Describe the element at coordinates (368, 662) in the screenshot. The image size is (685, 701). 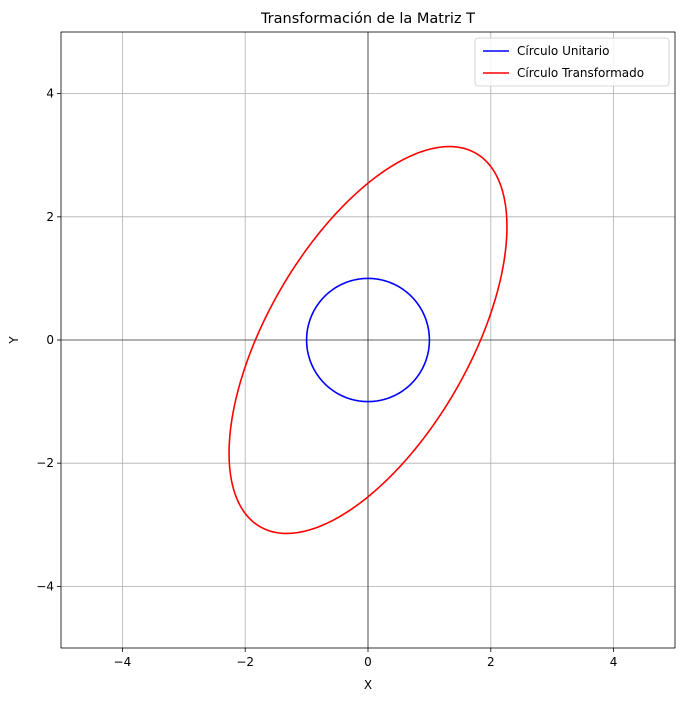
I see `x-tick-label: 0` at that location.